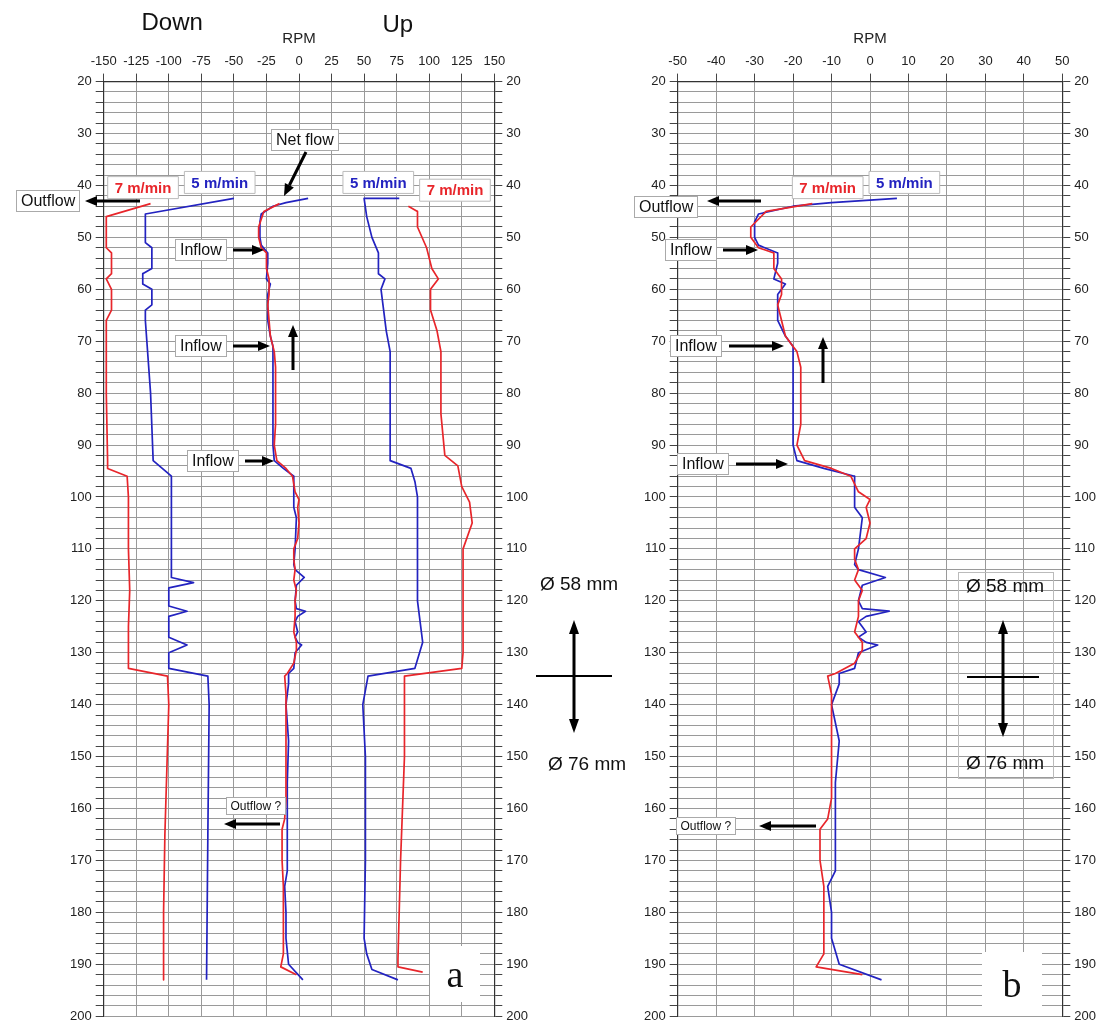  Describe the element at coordinates (985, 61) in the screenshot. I see `x-tick-label: 30` at that location.